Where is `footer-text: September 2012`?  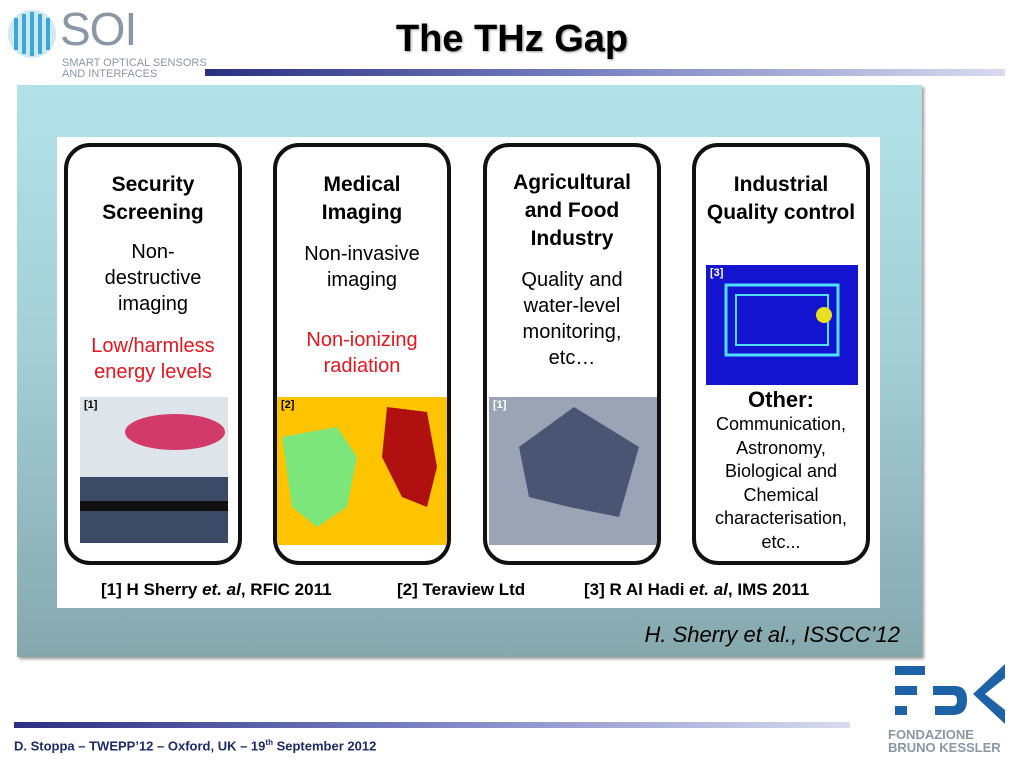
footer-text: September 2012 is located at coordinates (324, 746).